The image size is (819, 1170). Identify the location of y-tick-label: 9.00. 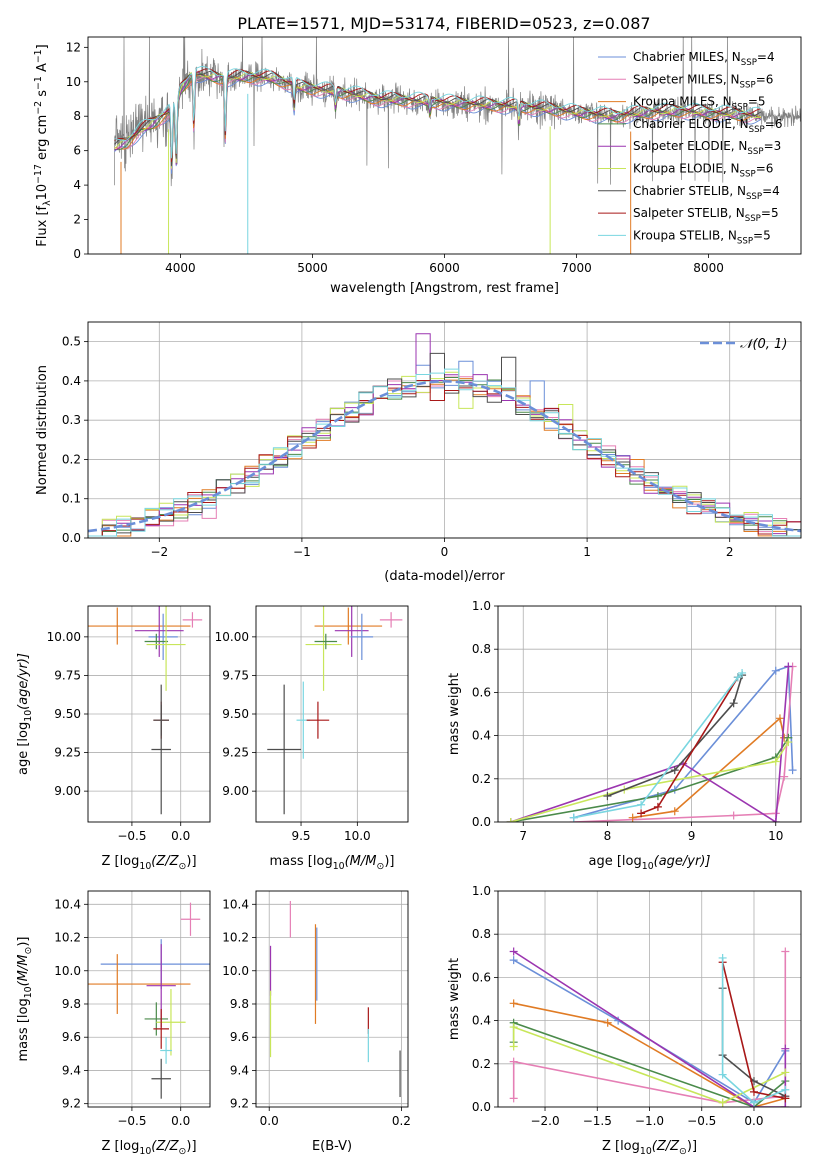
(67, 791).